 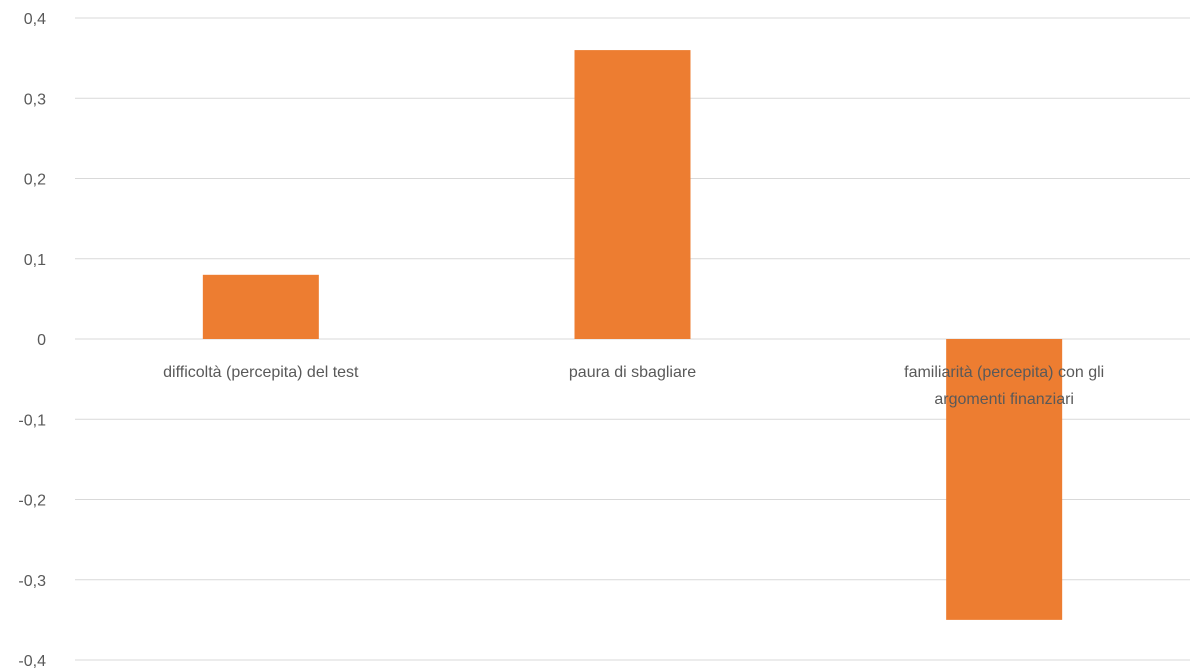 What do you see at coordinates (32, 501) in the screenshot?
I see `y-tick-label: -0,2` at bounding box center [32, 501].